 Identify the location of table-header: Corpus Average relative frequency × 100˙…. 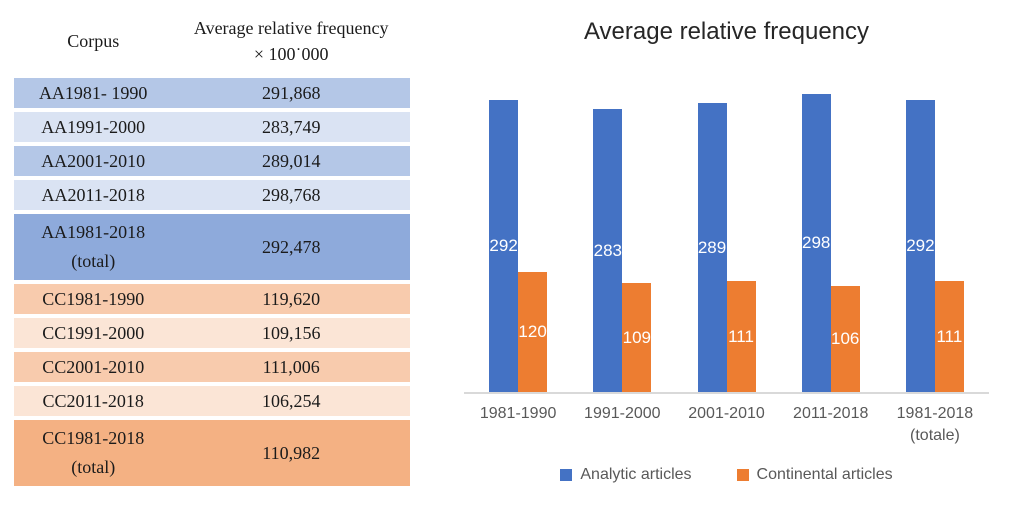
(212, 41).